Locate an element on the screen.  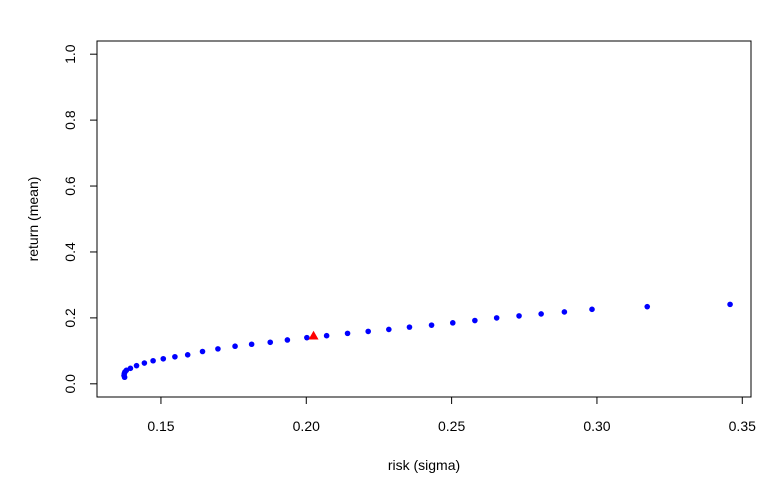
y-tick-label: 0.2 is located at coordinates (70, 318).